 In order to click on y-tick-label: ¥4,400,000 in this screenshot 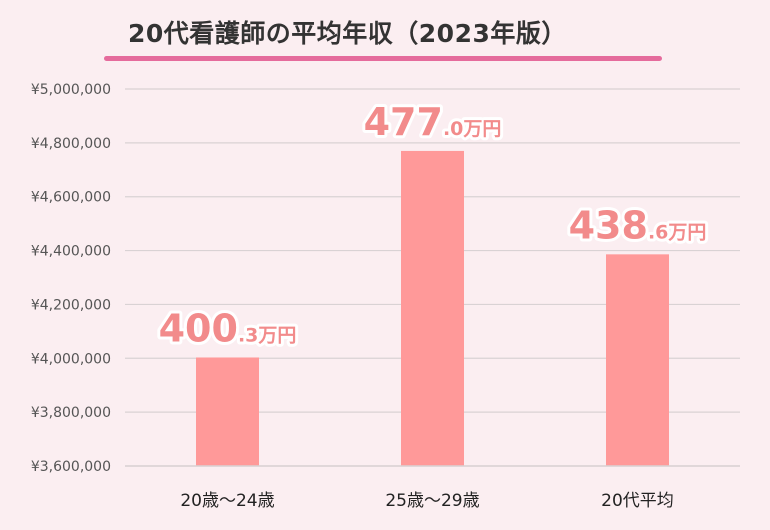, I will do `click(71, 252)`.